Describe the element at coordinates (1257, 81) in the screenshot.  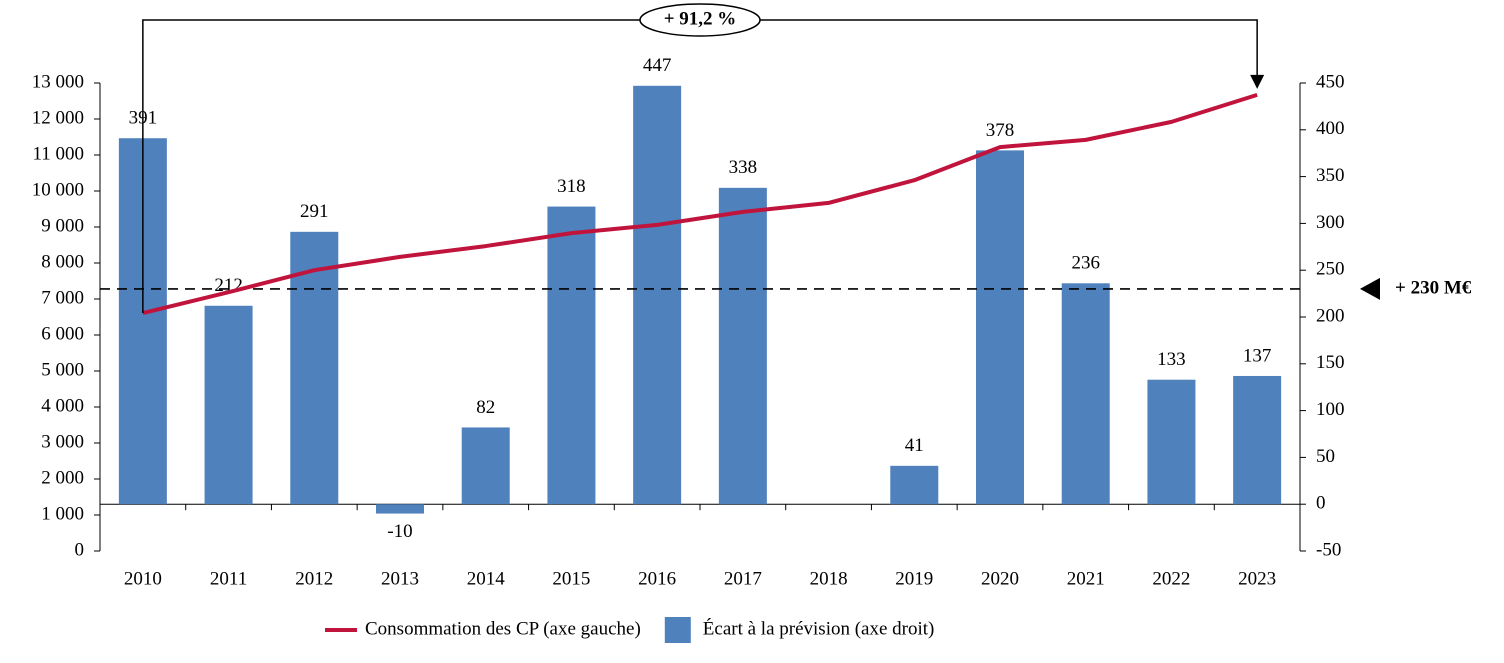
I see `growth-arrow` at that location.